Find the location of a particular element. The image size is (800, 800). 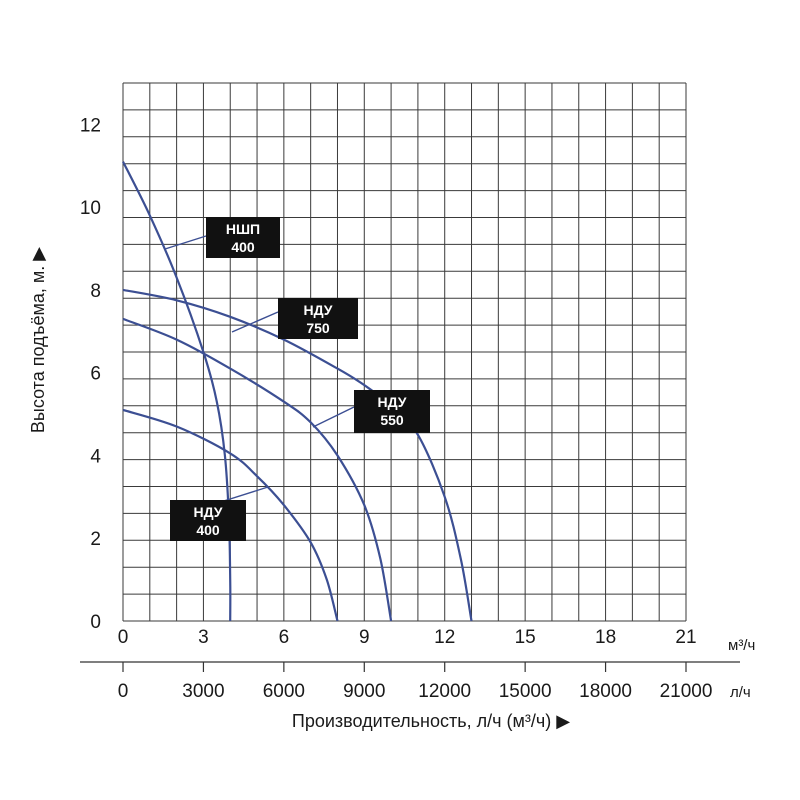

x-axis-title: Производительность, л/ч (м³/ч) ▶ is located at coordinates (431, 721).